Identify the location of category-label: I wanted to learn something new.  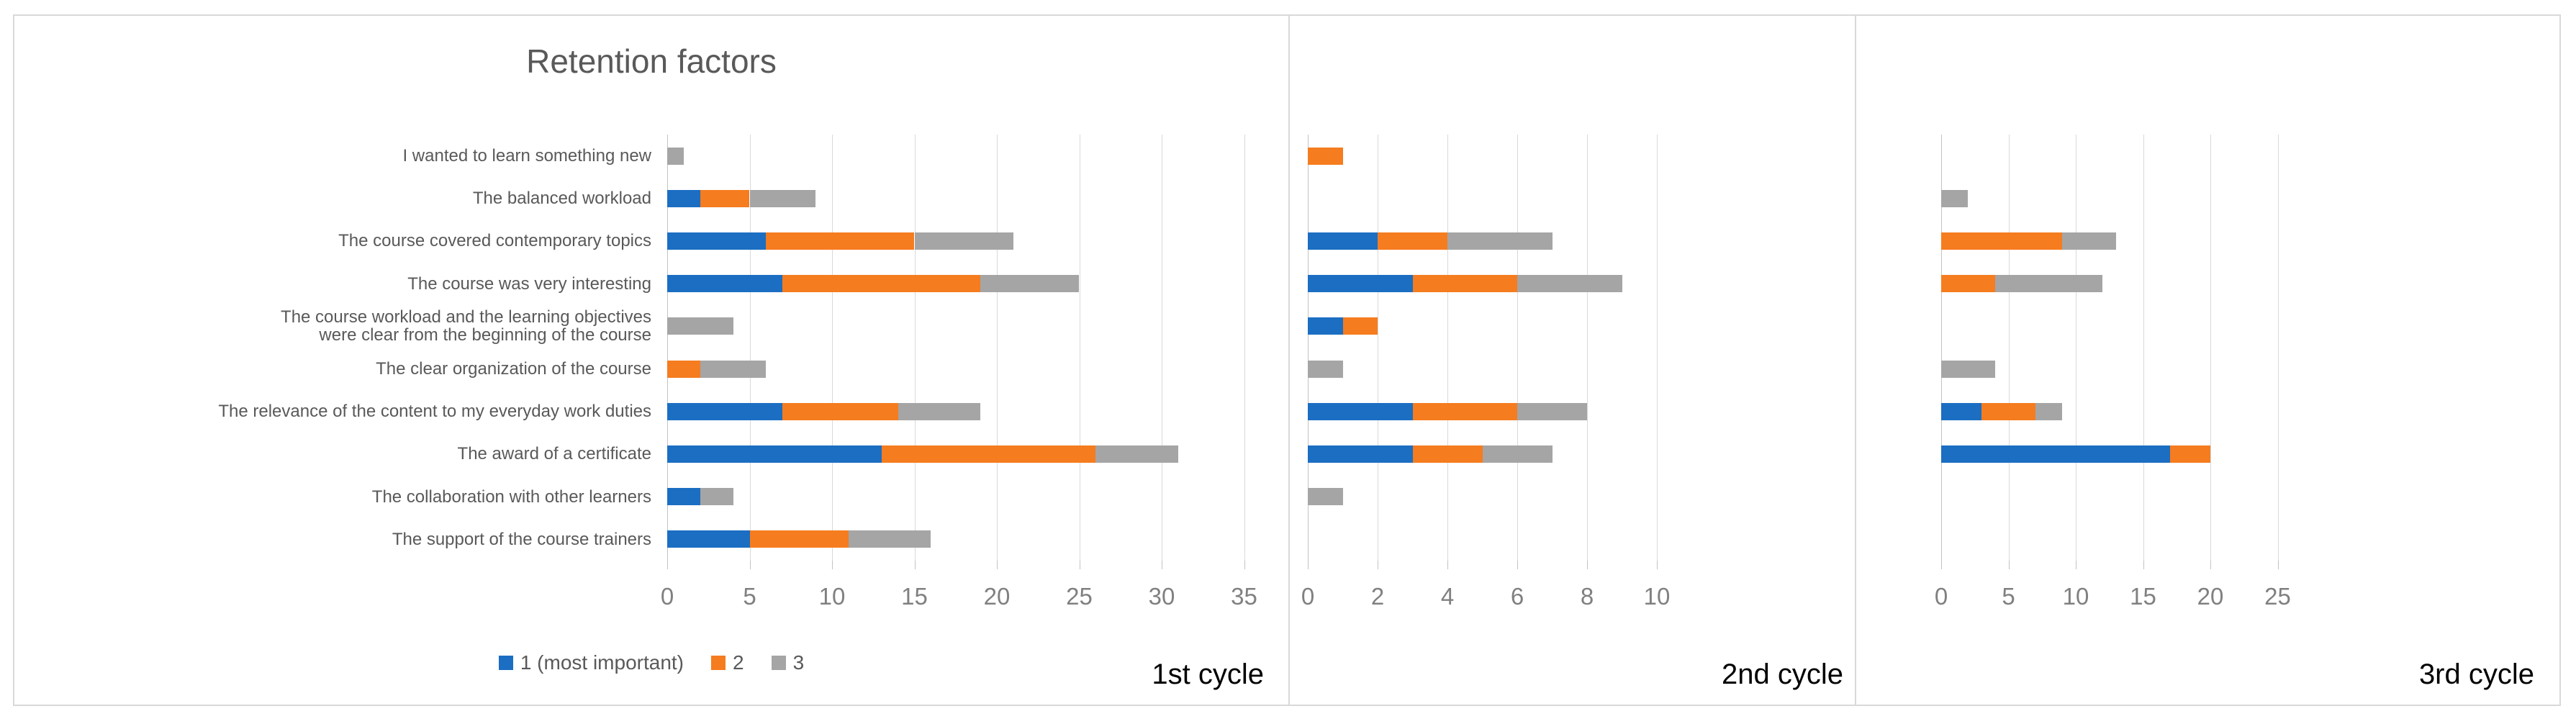
(526, 156).